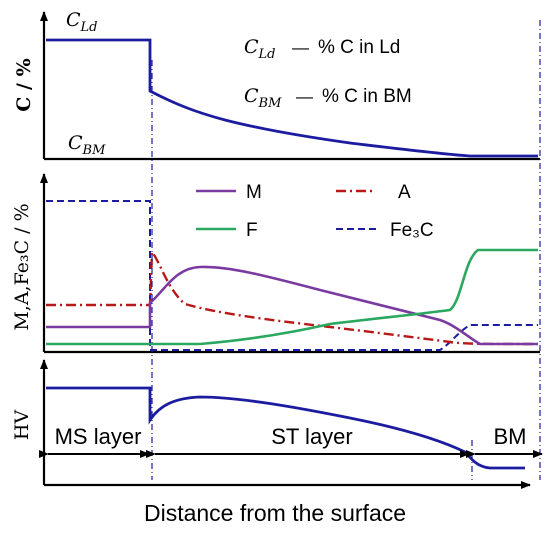 The image size is (550, 537). Describe the element at coordinates (252, 230) in the screenshot. I see `legend-f-label: F` at that location.